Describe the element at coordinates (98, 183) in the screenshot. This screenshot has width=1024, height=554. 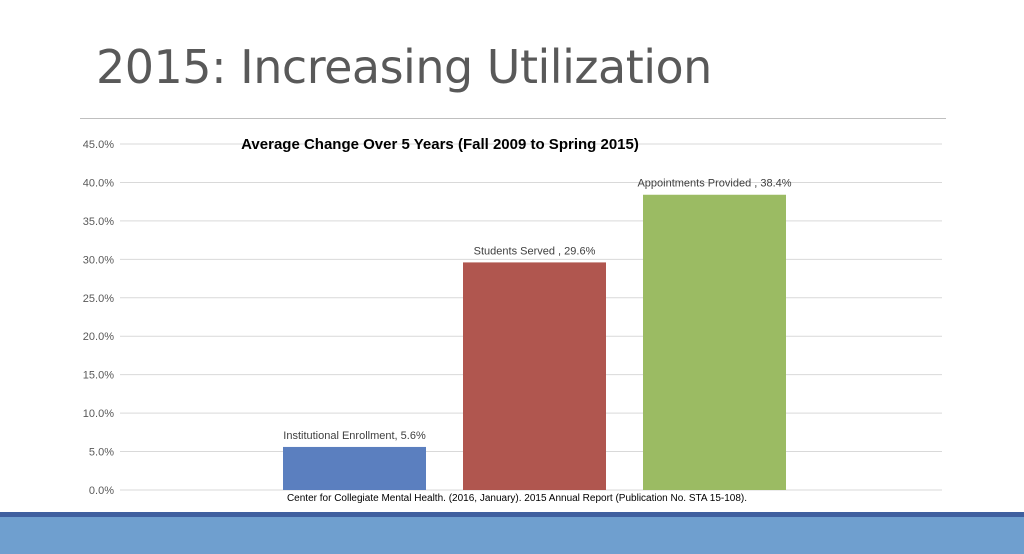
I see `y-tick-label: 40.0%` at that location.